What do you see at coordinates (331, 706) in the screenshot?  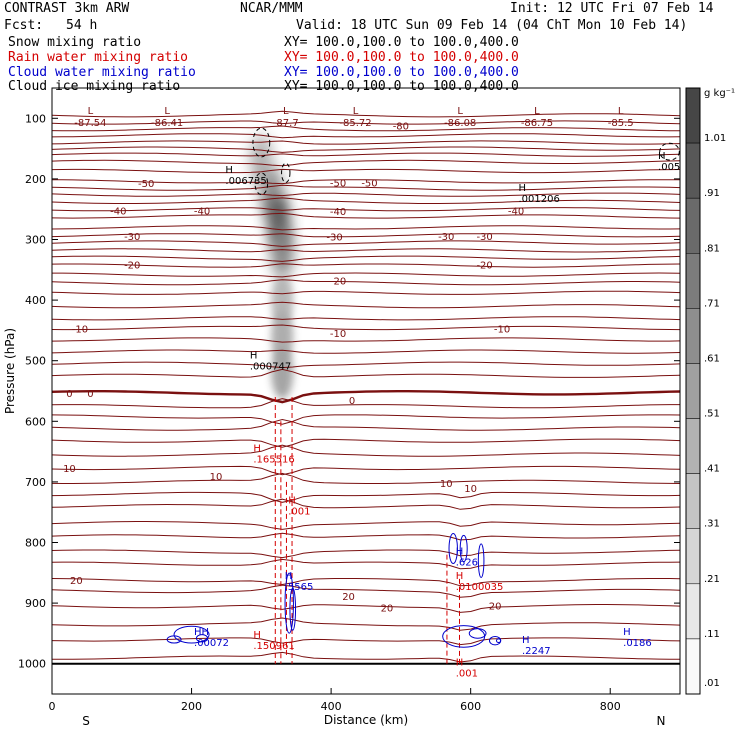 I see `x-tick-label: 400` at bounding box center [331, 706].